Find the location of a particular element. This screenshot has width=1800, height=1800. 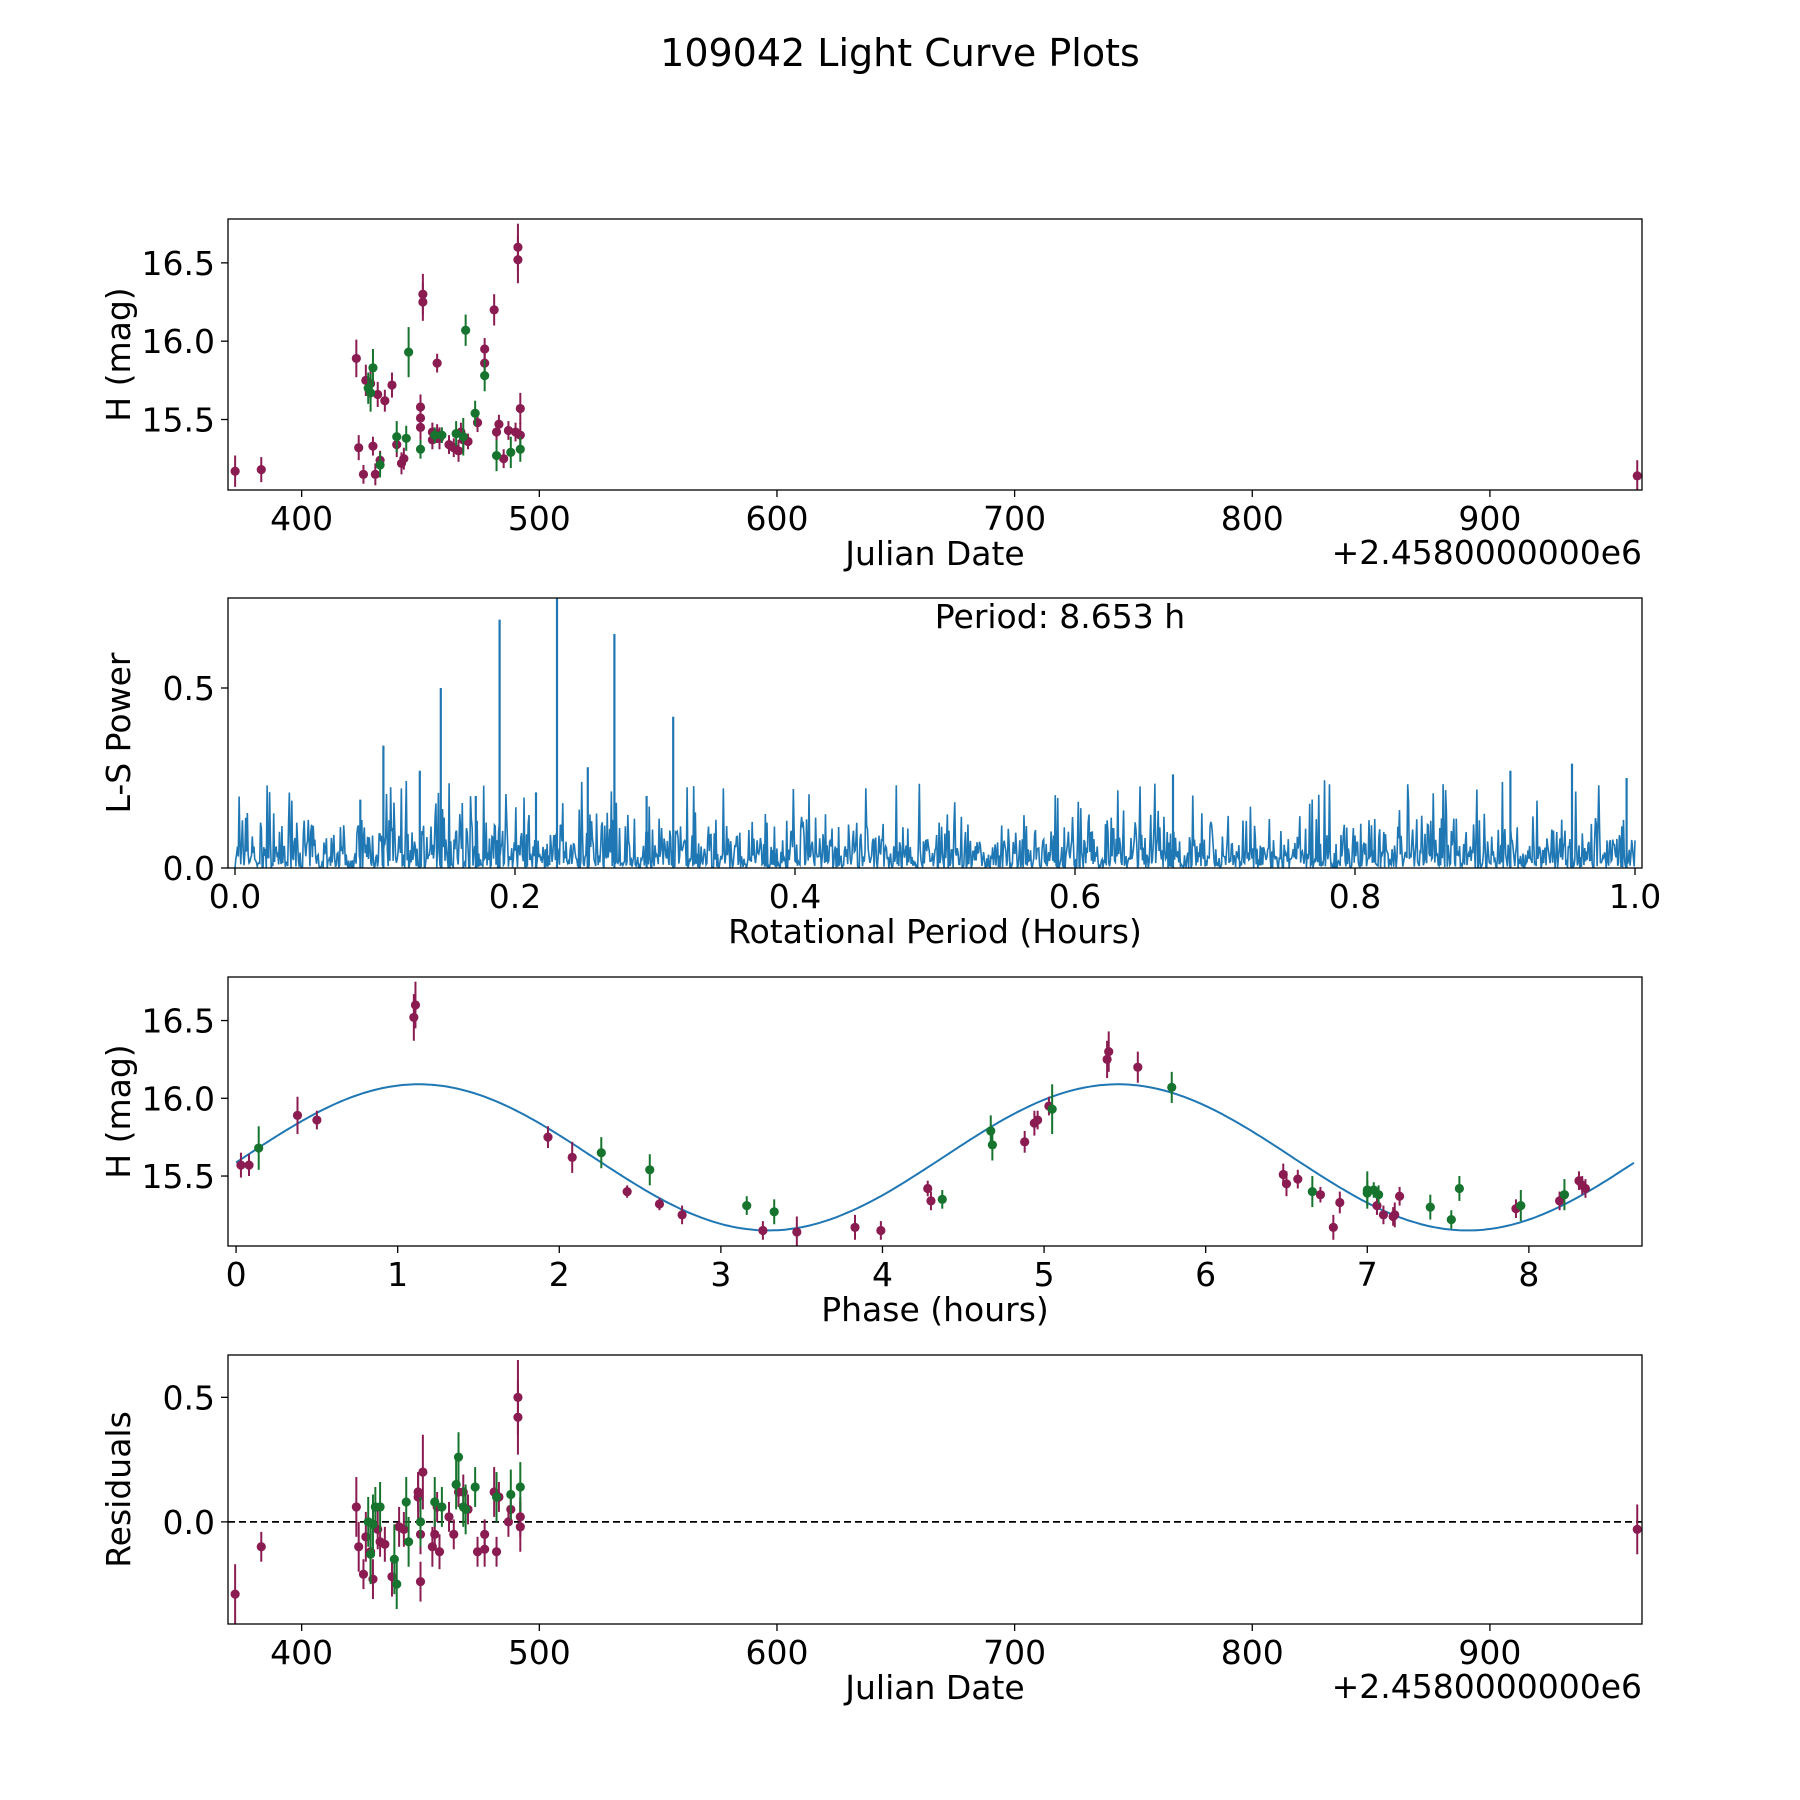

x-axis-label: Phase (hours) is located at coordinates (935, 1309).